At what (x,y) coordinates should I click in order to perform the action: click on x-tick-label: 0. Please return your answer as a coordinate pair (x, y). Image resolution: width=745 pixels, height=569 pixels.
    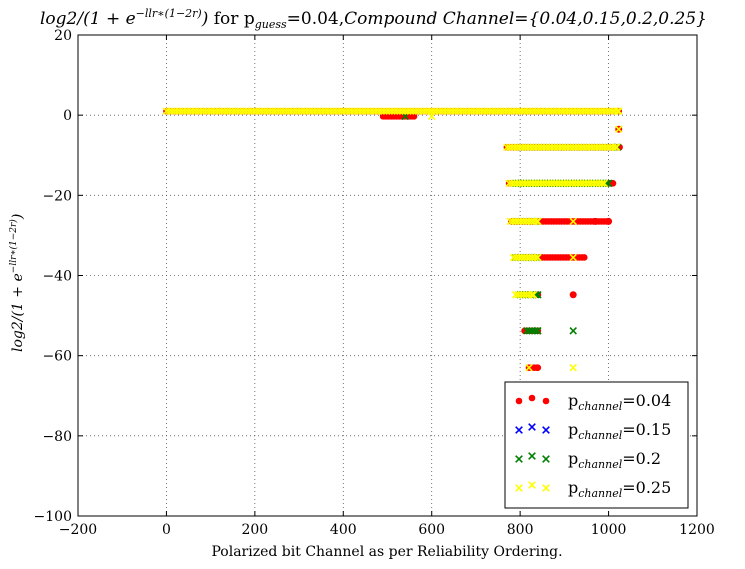
    Looking at the image, I should click on (166, 530).